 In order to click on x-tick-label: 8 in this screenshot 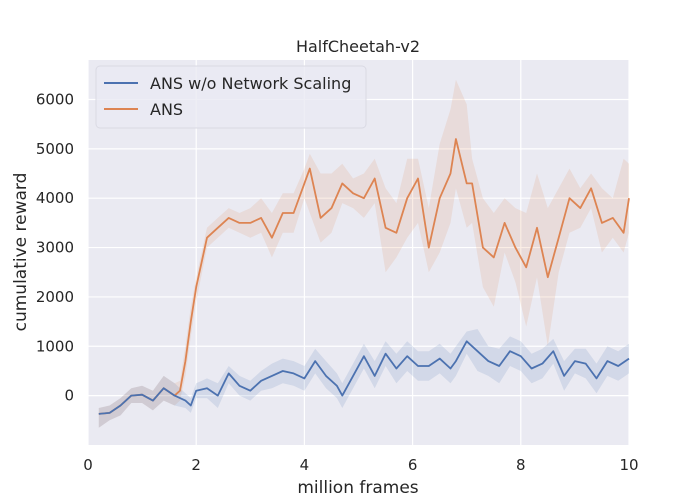, I will do `click(521, 465)`.